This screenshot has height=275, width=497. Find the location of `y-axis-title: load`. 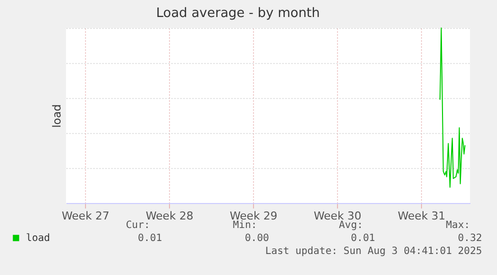

y-axis-title: load is located at coordinates (57, 116).